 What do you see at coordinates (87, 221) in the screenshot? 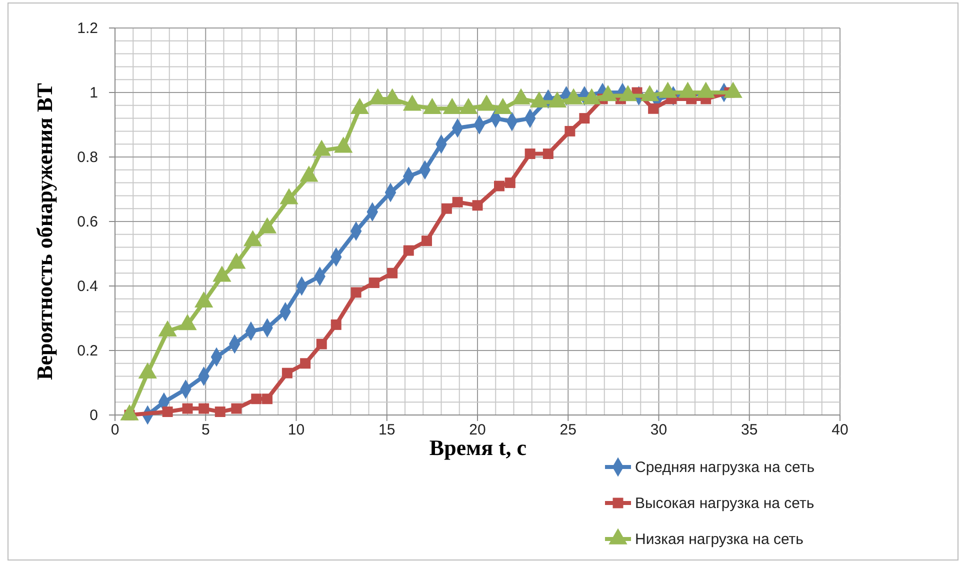
I see `y-tick-label: 0.6` at bounding box center [87, 221].